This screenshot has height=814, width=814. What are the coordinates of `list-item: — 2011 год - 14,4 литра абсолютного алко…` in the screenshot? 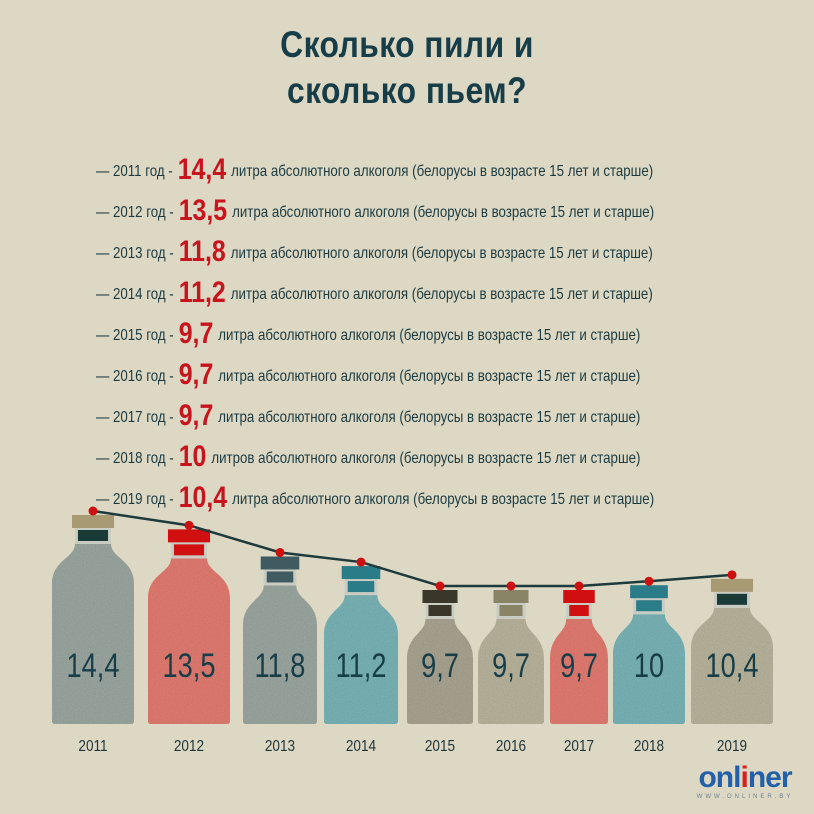 It's located at (375, 164).